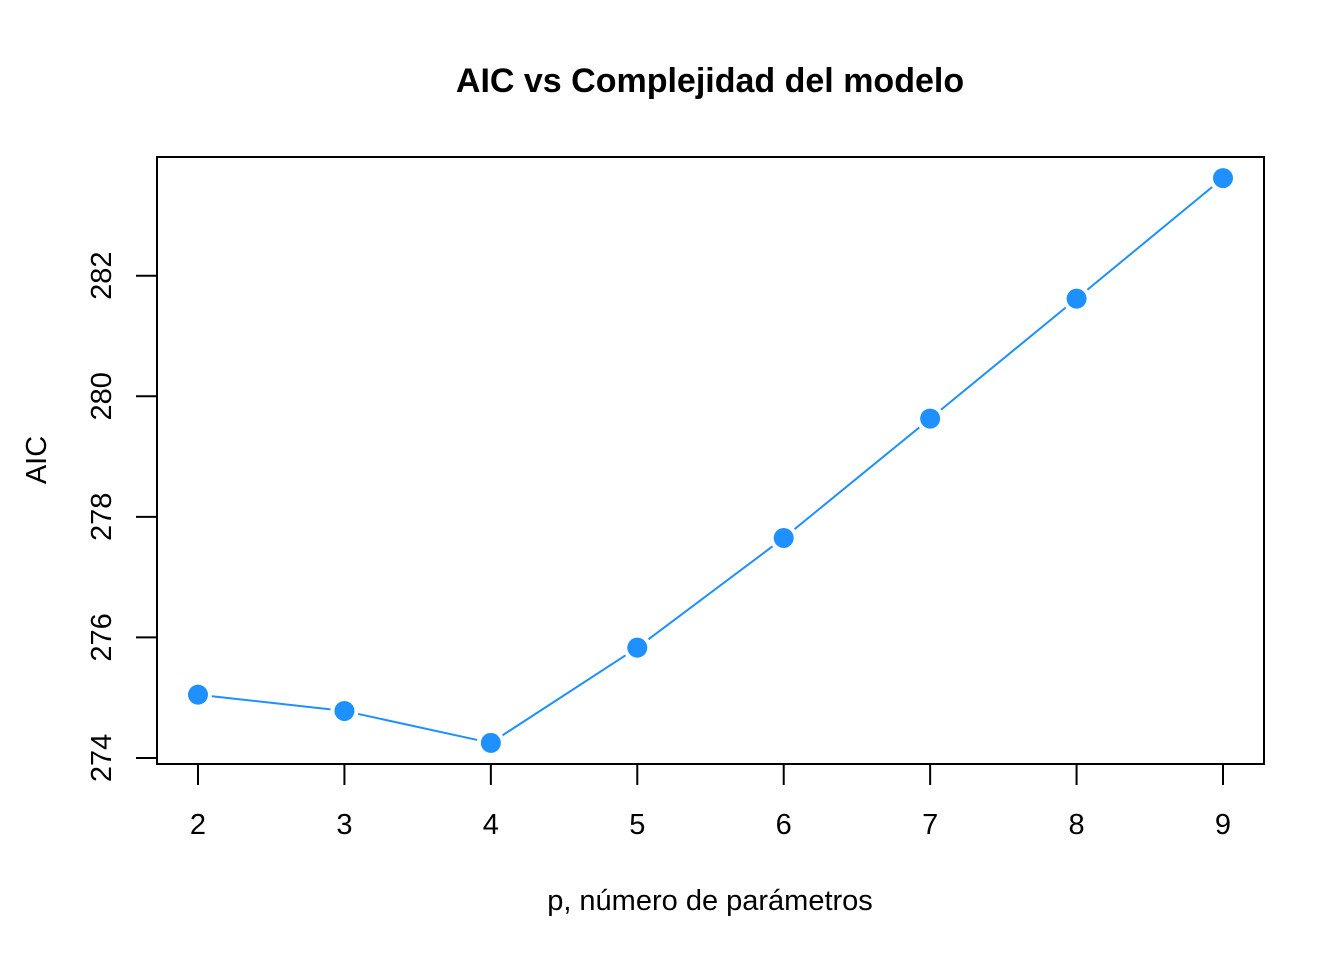 The width and height of the screenshot is (1344, 960). Describe the element at coordinates (102, 637) in the screenshot. I see `y-tick-label: 276` at that location.